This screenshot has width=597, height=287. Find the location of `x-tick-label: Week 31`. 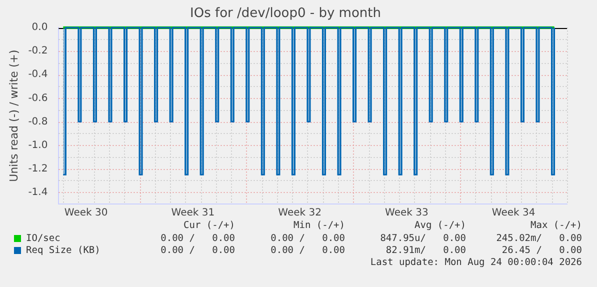

x-tick-label: Week 31 is located at coordinates (193, 213).